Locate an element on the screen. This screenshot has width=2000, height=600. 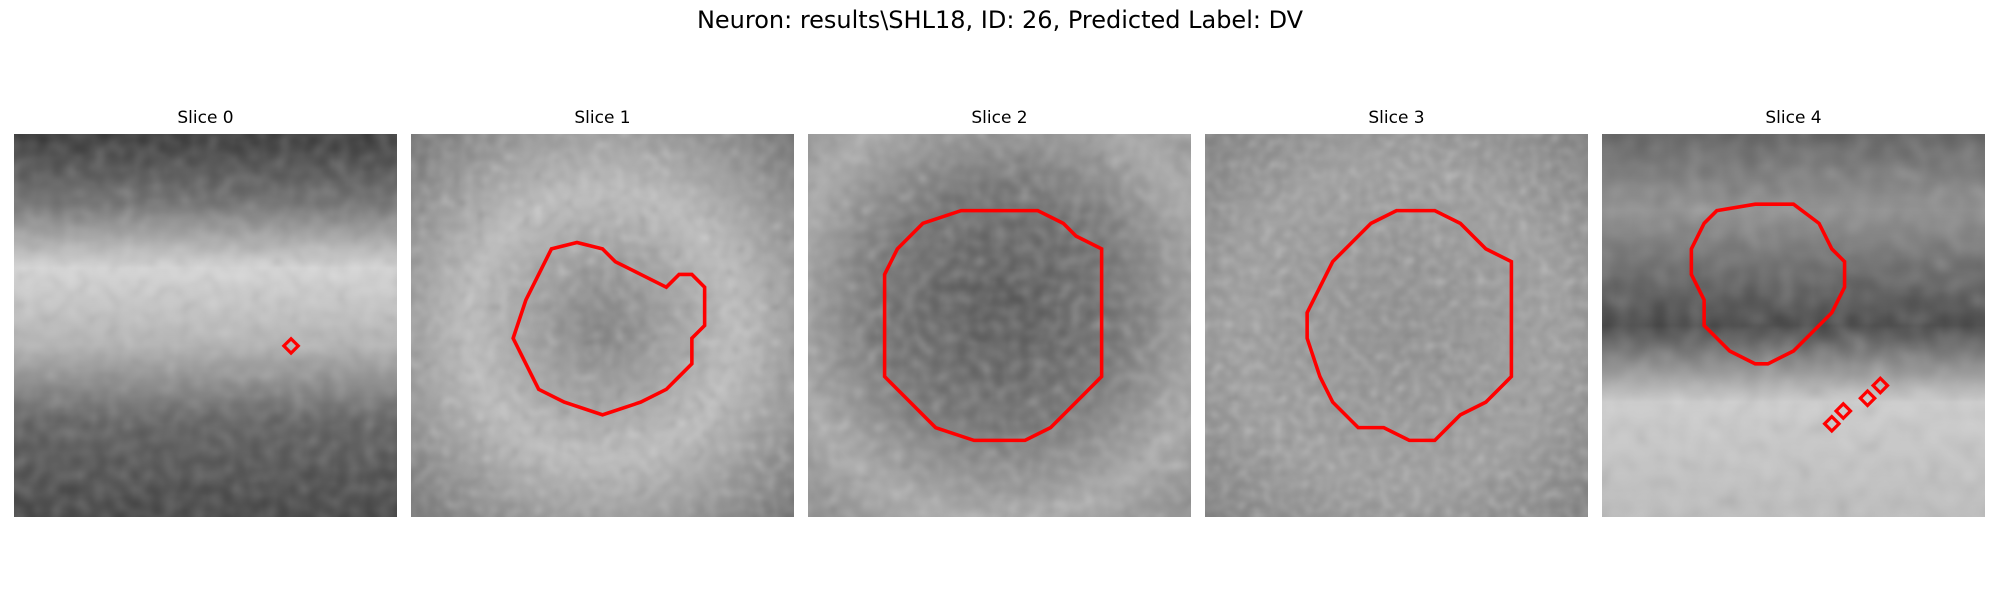
slice-title-2: Slice 2 is located at coordinates (999, 118).